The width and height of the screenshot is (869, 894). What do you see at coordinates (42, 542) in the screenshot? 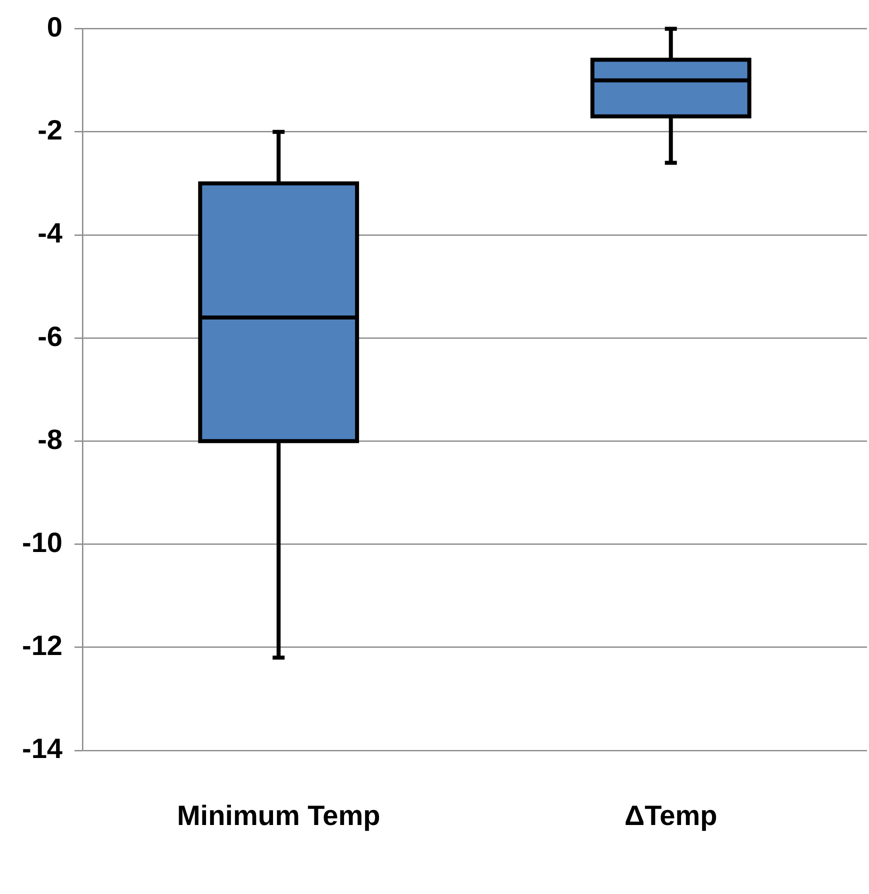
I see `y-tick-label: -10` at bounding box center [42, 542].